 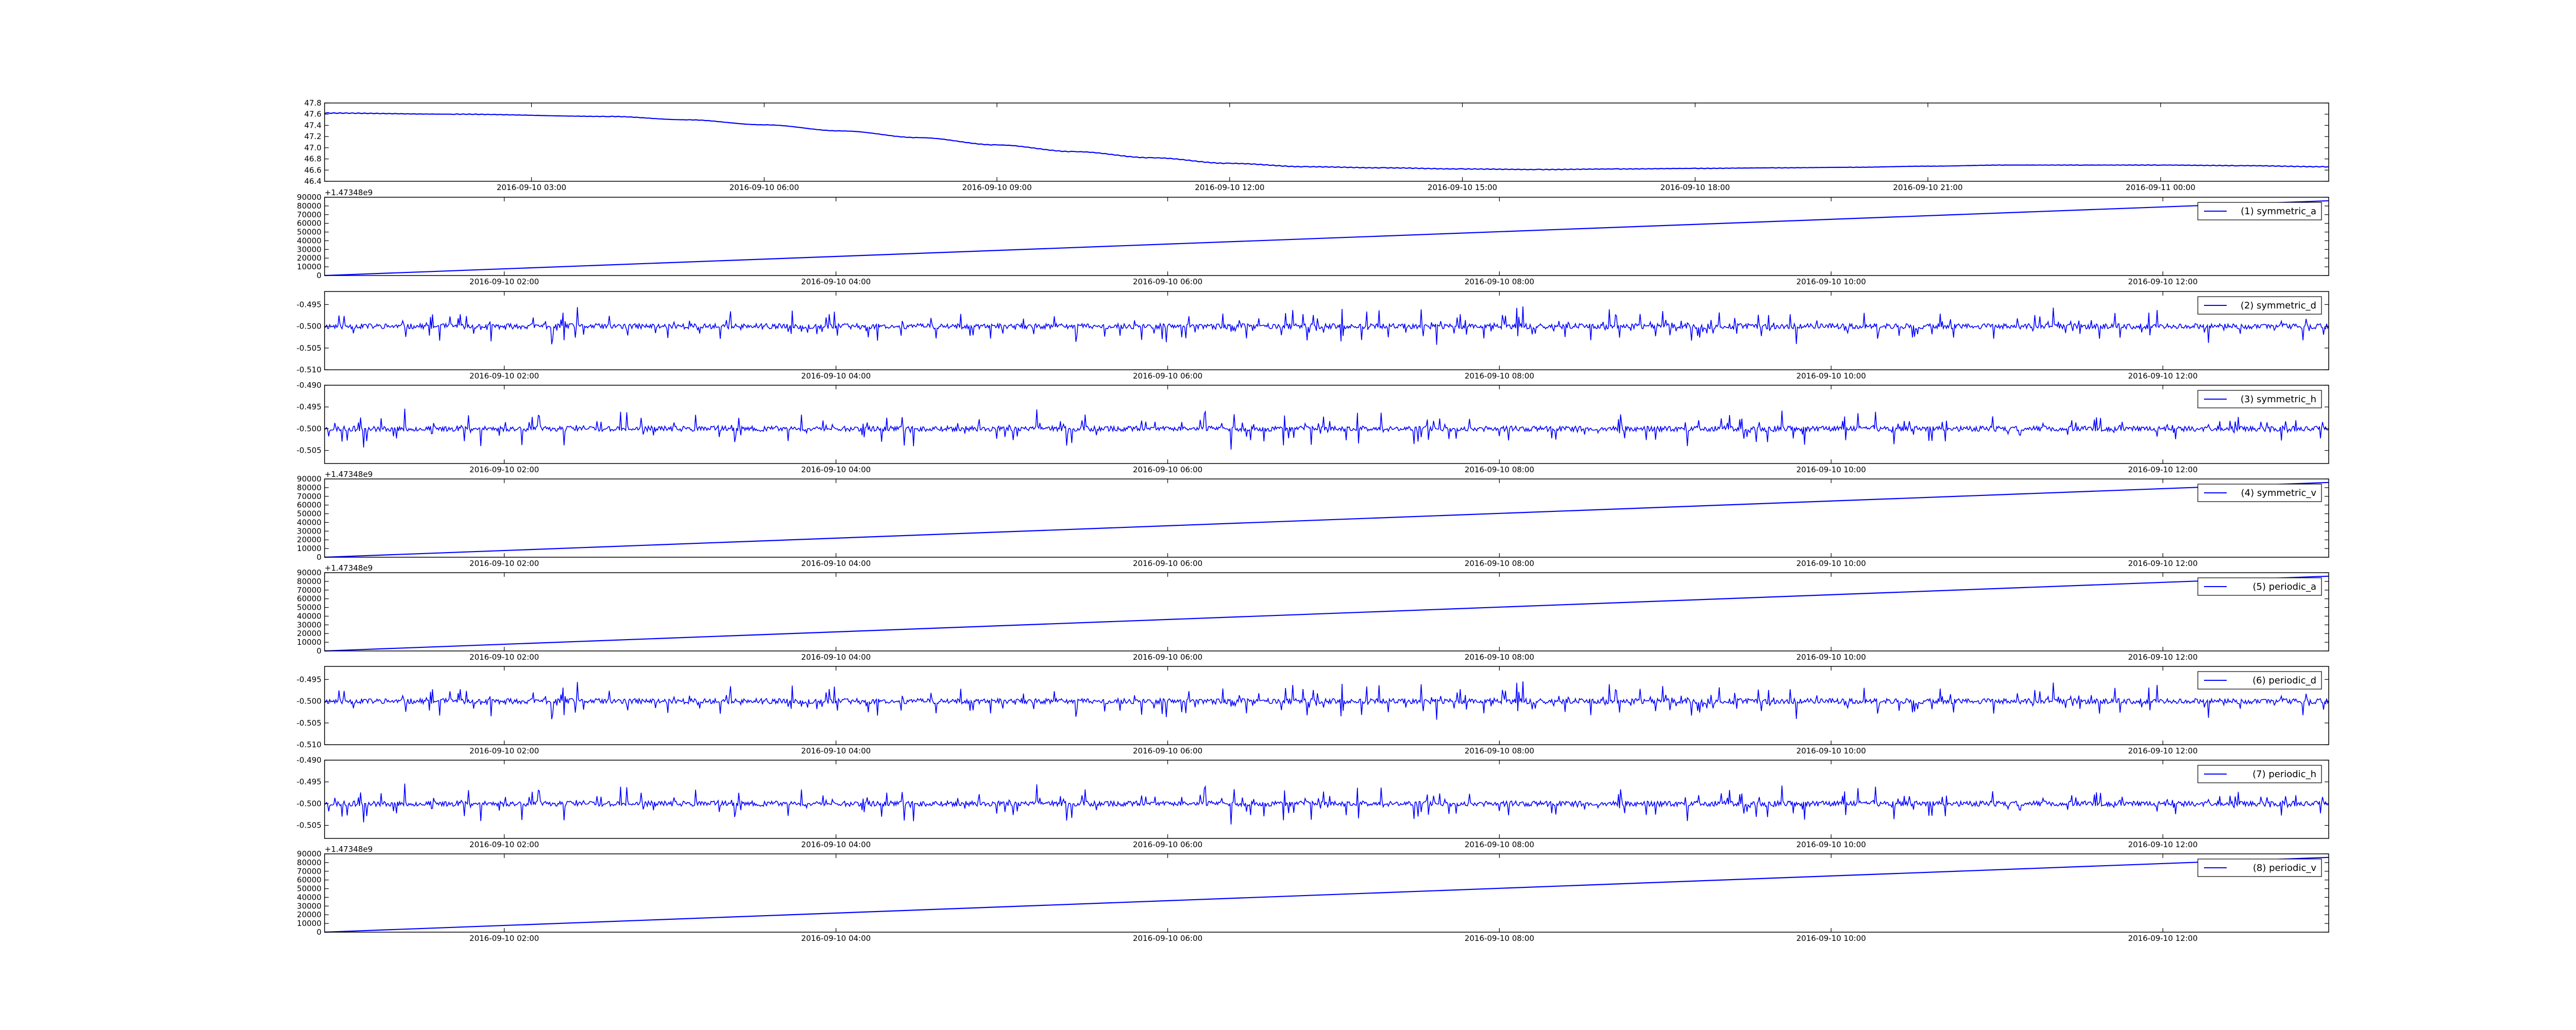 What do you see at coordinates (312, 103) in the screenshot?
I see `ytick-label-1-7: 47.8` at bounding box center [312, 103].